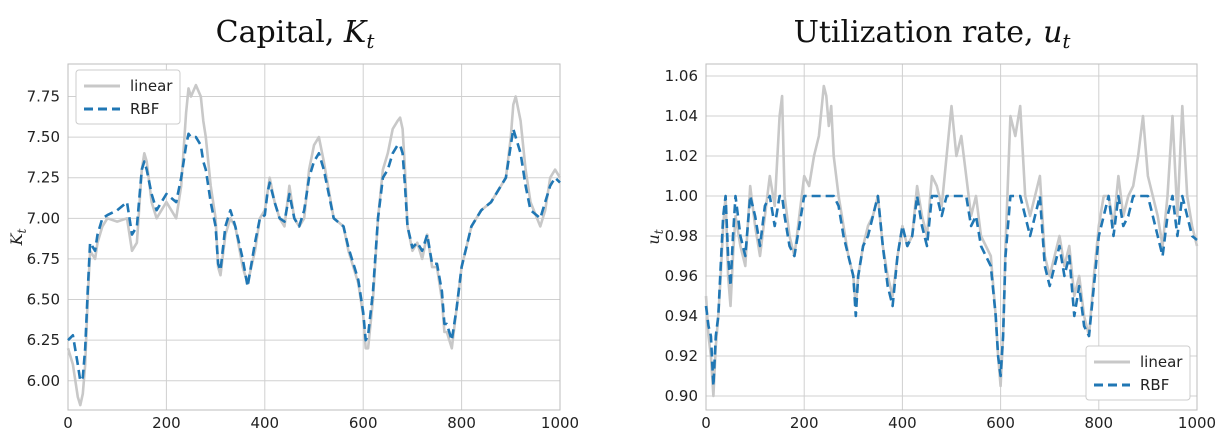 The height and width of the screenshot is (432, 1227). I want to click on capital-y-tick-label: 6.00, so click(43, 381).